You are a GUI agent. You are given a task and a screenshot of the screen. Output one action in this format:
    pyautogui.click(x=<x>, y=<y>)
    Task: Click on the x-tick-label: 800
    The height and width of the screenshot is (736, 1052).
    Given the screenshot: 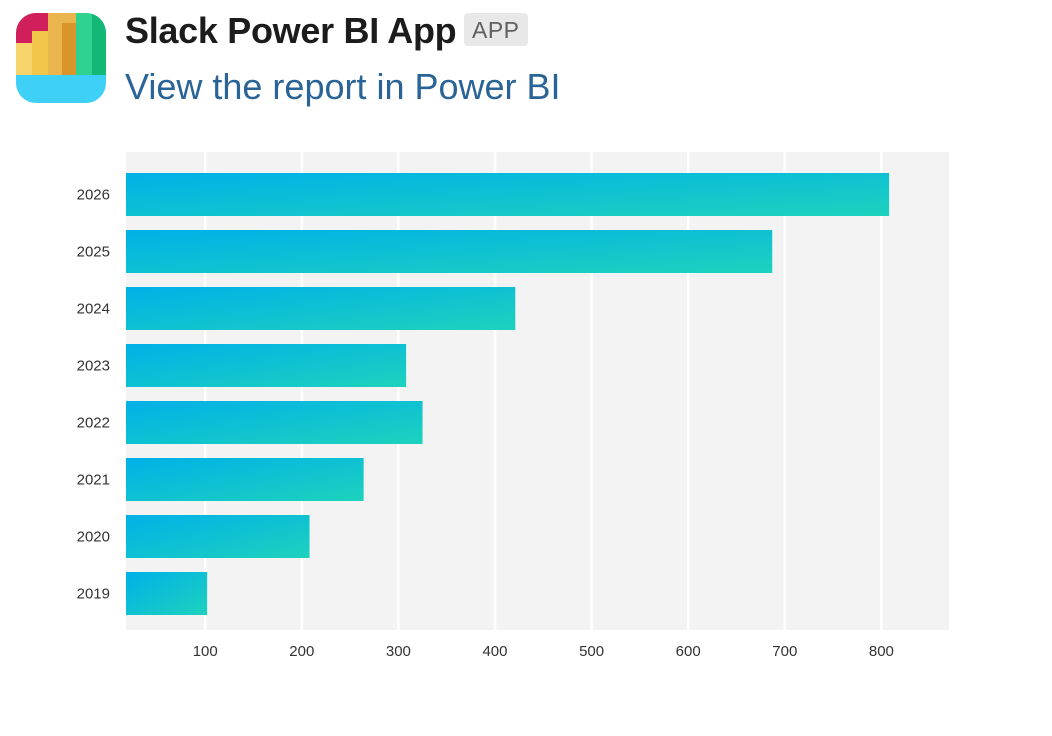 What is the action you would take?
    pyautogui.click(x=881, y=651)
    